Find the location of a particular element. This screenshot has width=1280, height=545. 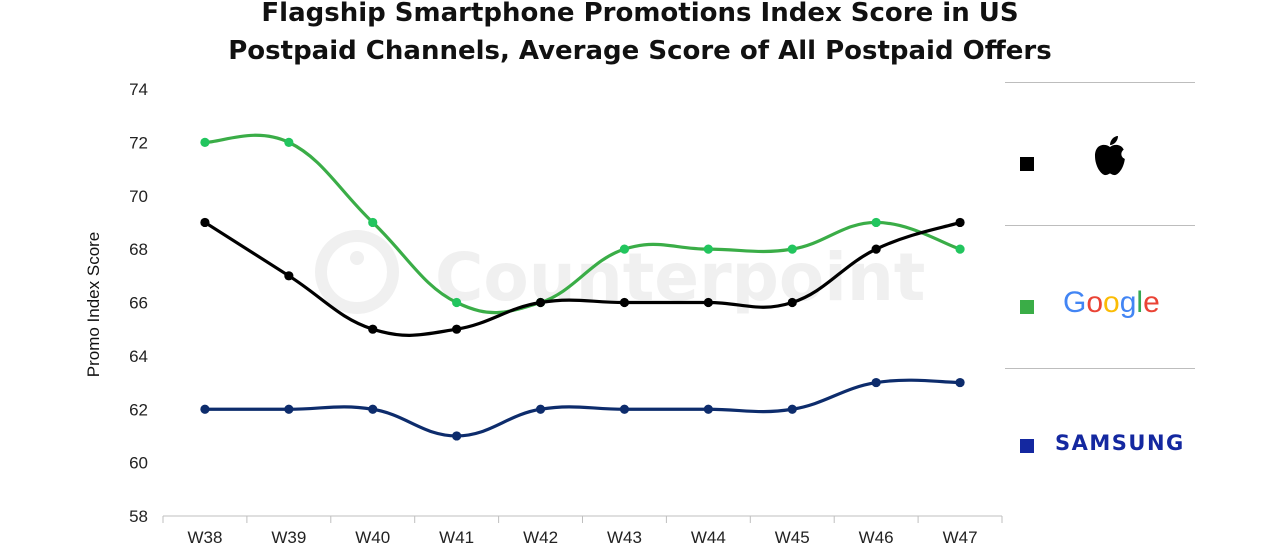

samsung-logo: SAMSUNG is located at coordinates (1120, 443).